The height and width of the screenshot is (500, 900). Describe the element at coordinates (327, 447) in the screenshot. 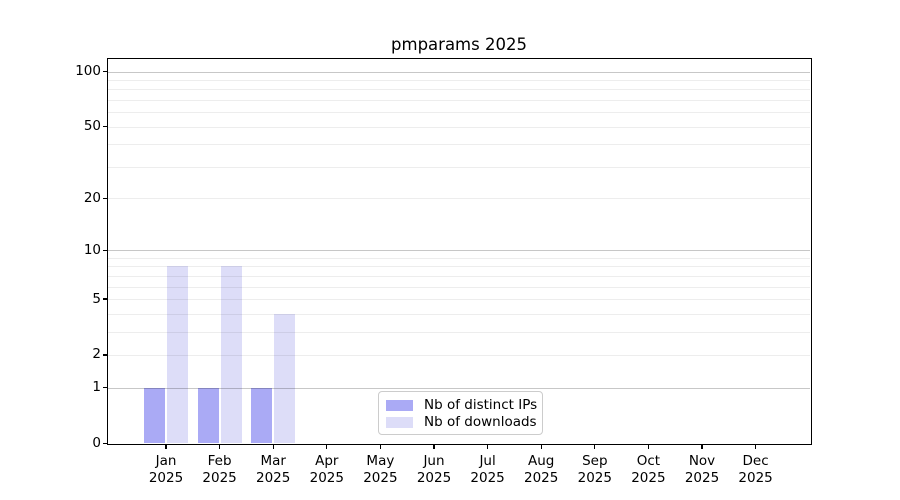

I see `x-tickmark-apr` at that location.